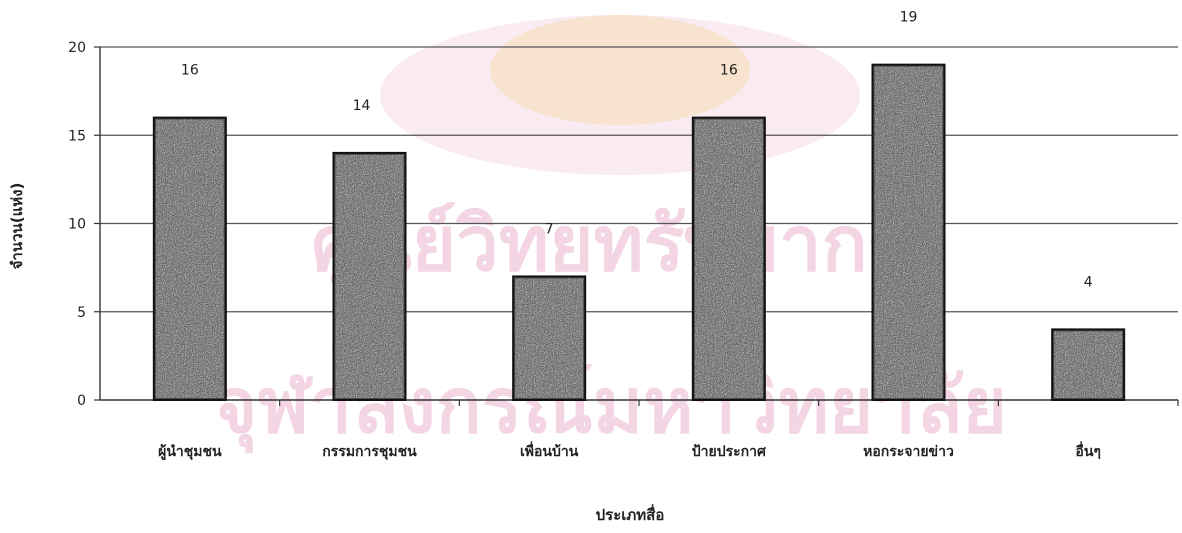 The image size is (1182, 533). What do you see at coordinates (369, 452) in the screenshot?
I see `category-label: กรรมการชุมชน` at bounding box center [369, 452].